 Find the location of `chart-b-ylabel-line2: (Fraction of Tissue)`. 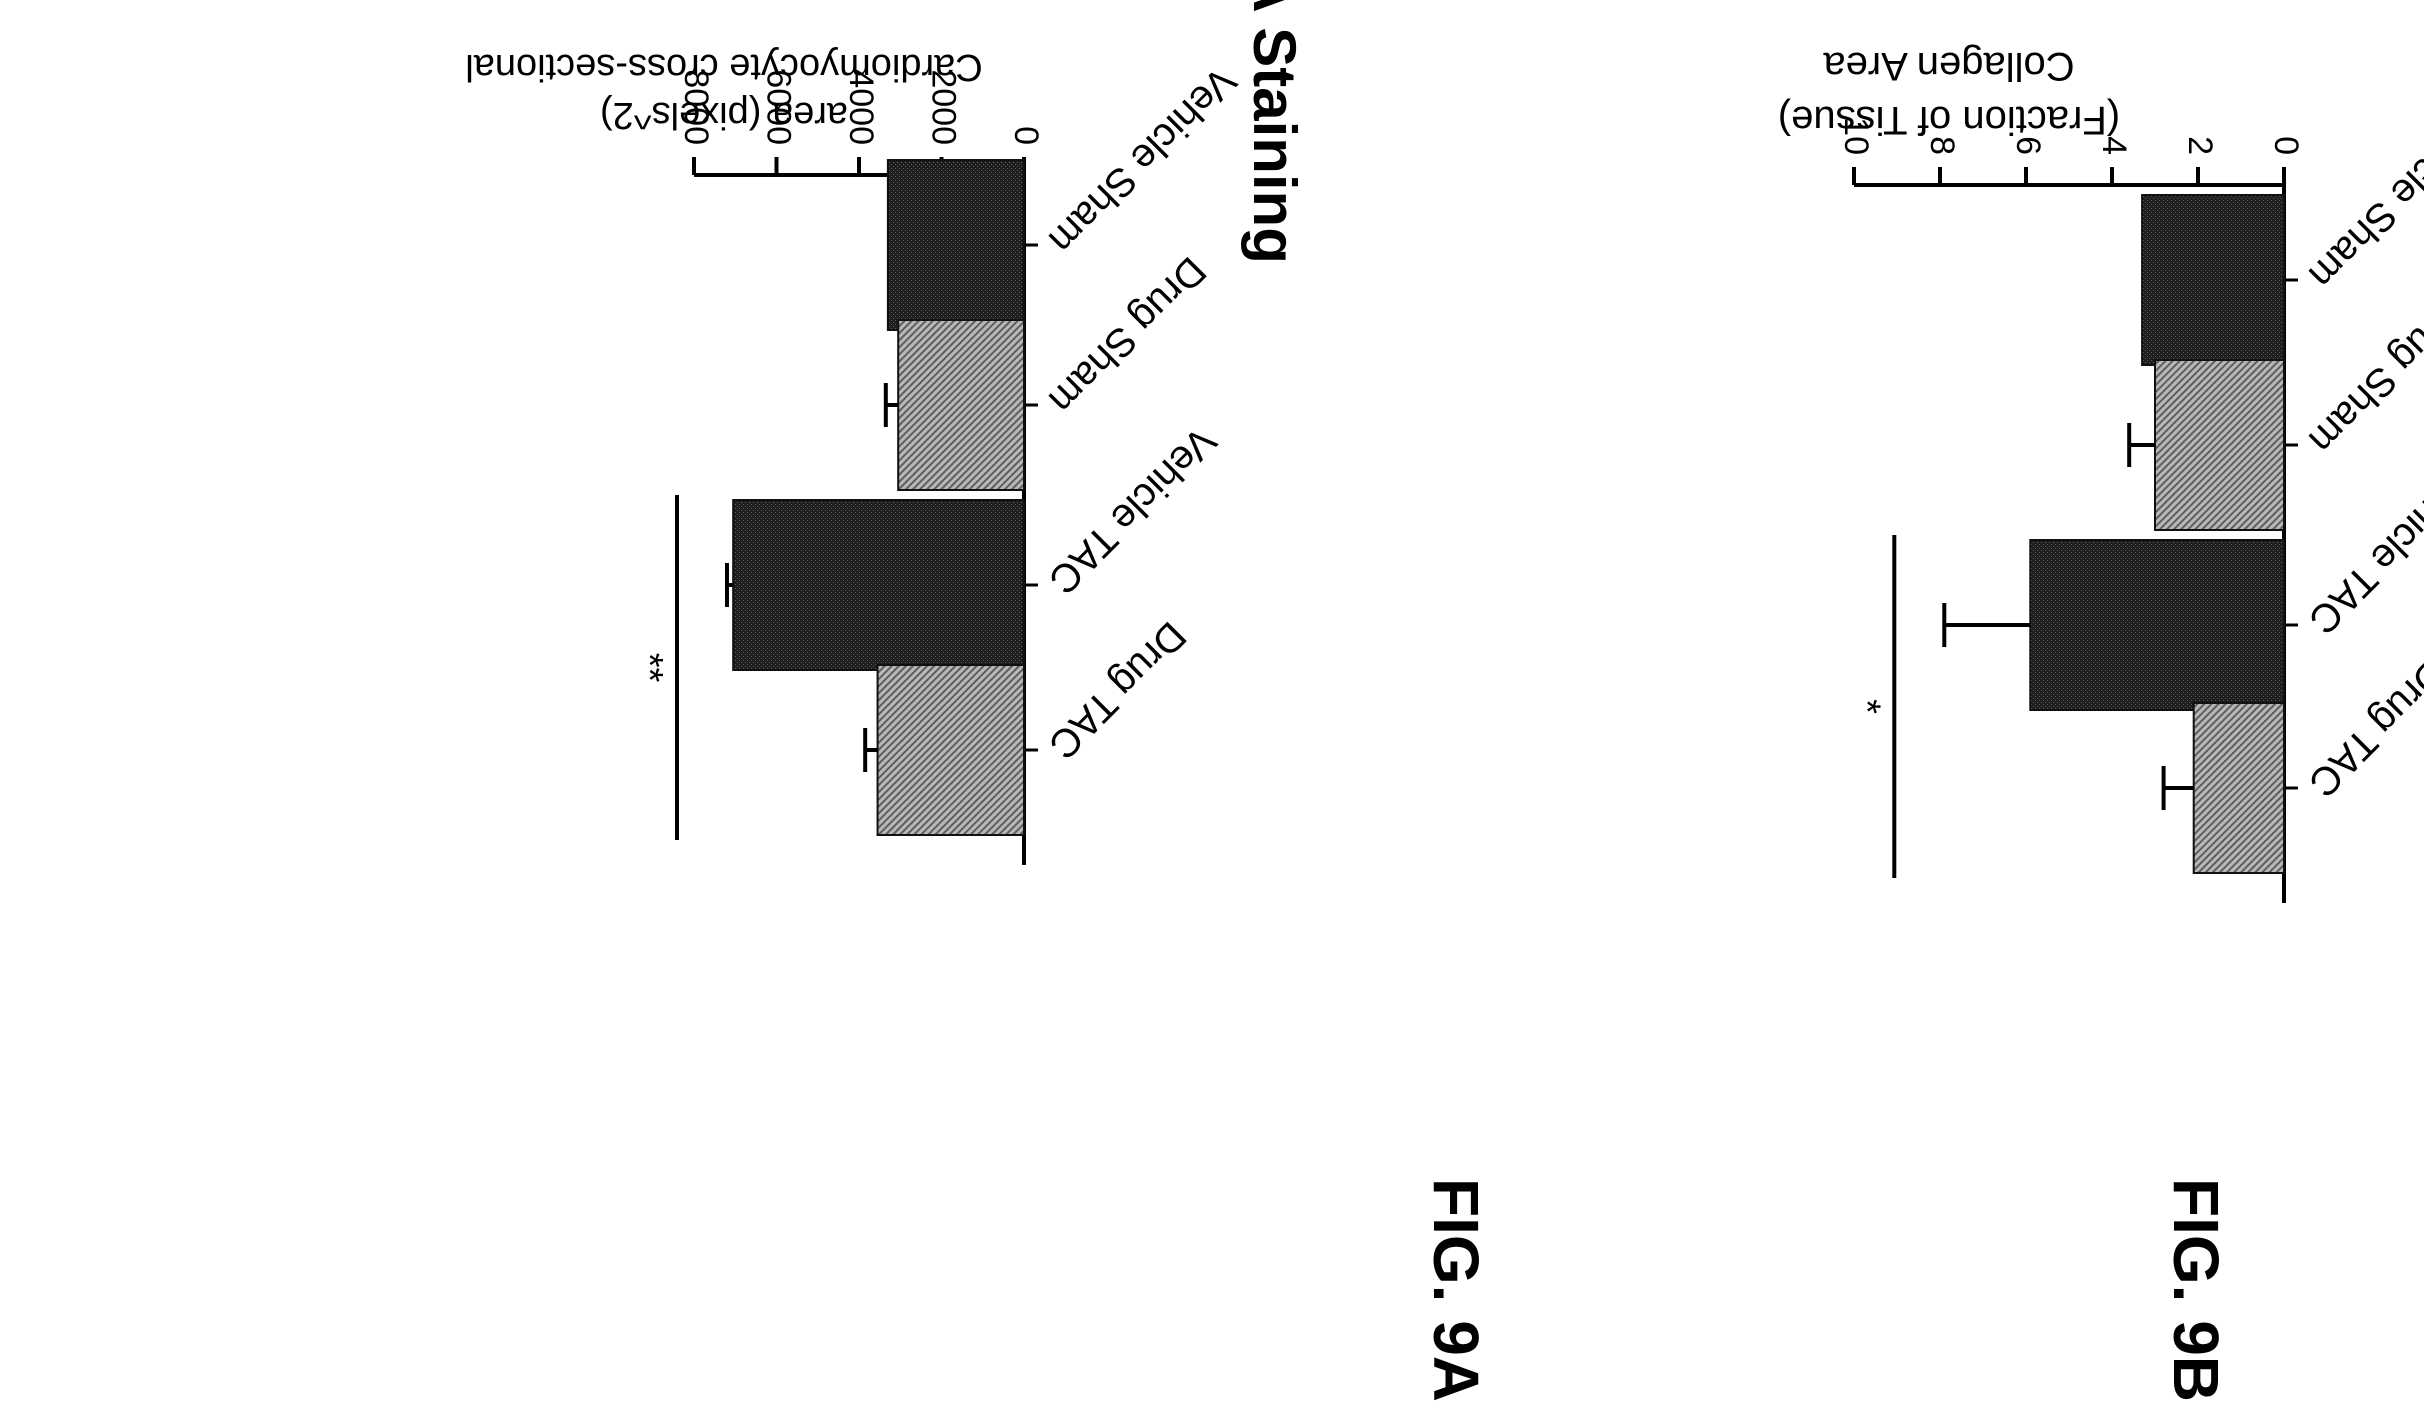

chart-b-ylabel-line2: (Fraction of Tissue) is located at coordinates (1949, 120).